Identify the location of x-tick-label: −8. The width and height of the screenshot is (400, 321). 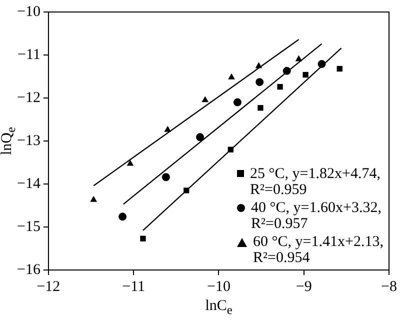
(389, 286).